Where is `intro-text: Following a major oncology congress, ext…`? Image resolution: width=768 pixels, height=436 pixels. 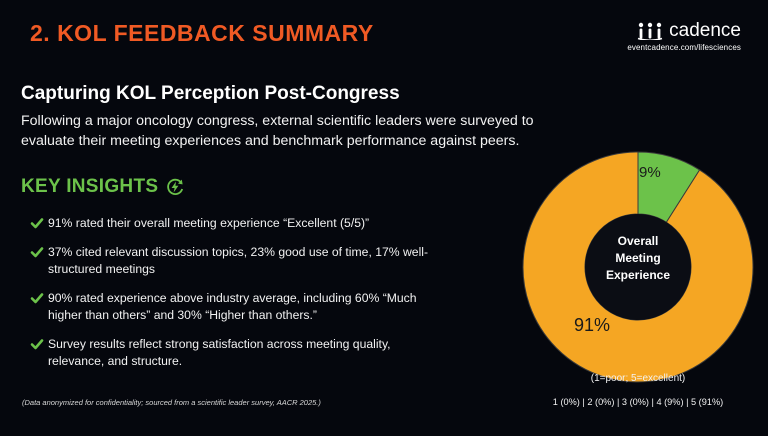 intro-text: Following a major oncology congress, ext… is located at coordinates (277, 131).